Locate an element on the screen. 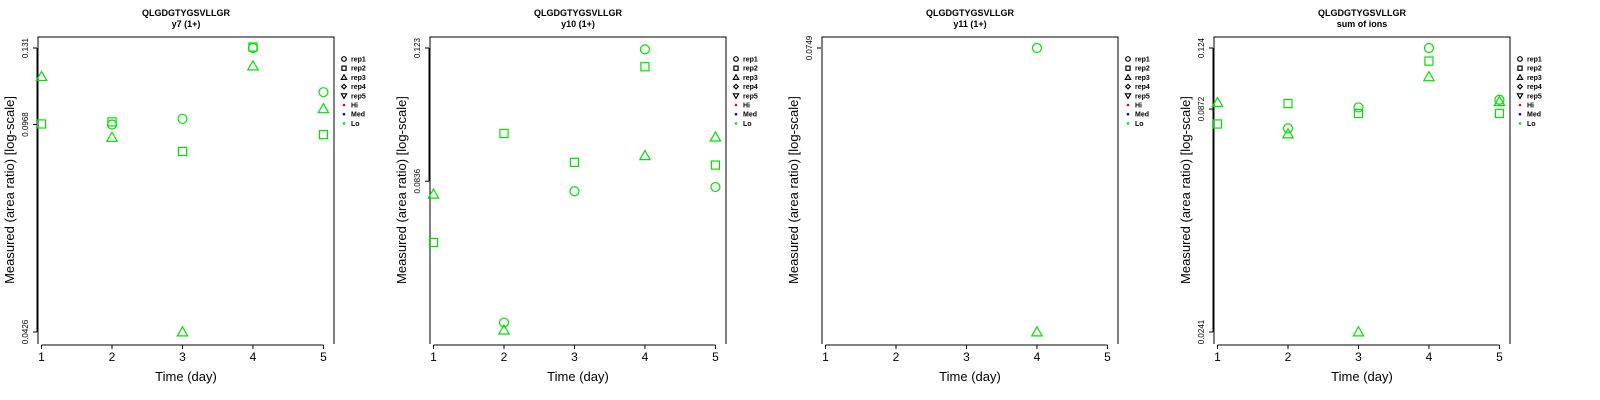 This screenshot has height=400, width=1600. chart-subtitle: y10 (1+) is located at coordinates (578, 24).